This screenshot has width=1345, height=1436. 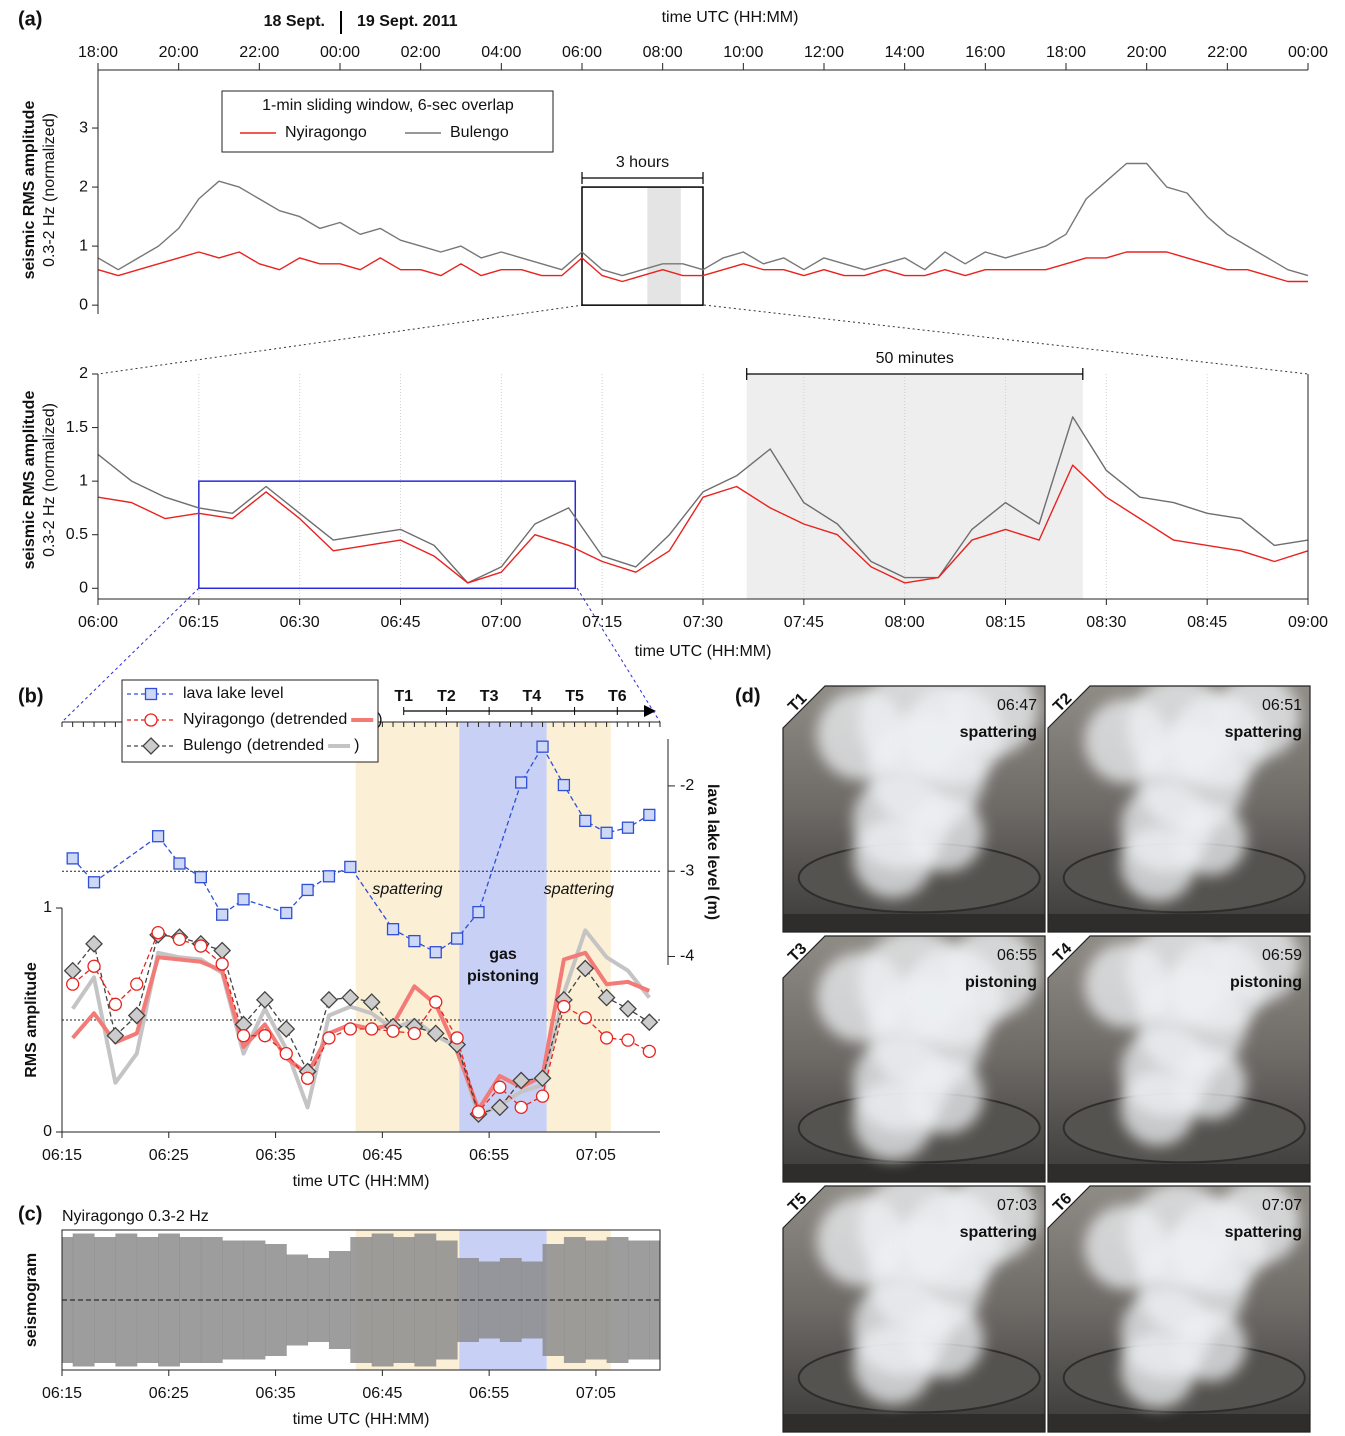 I want to click on marker-label: T4, so click(x=532, y=696).